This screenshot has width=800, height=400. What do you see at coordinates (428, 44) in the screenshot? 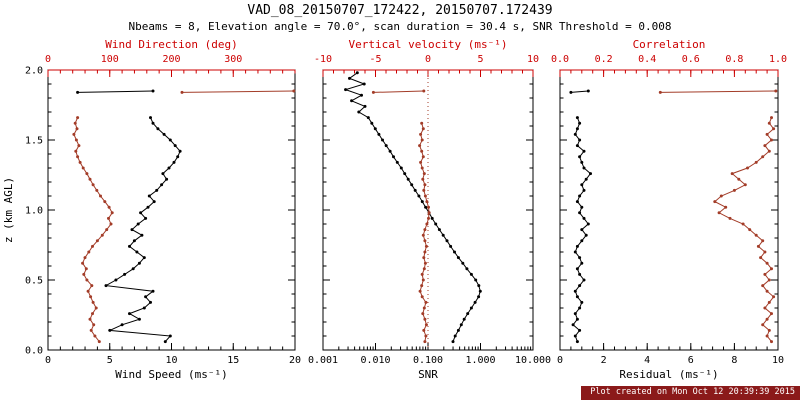
I see `top-axis-title: Vertical velocity (ms⁻¹)` at bounding box center [428, 44].